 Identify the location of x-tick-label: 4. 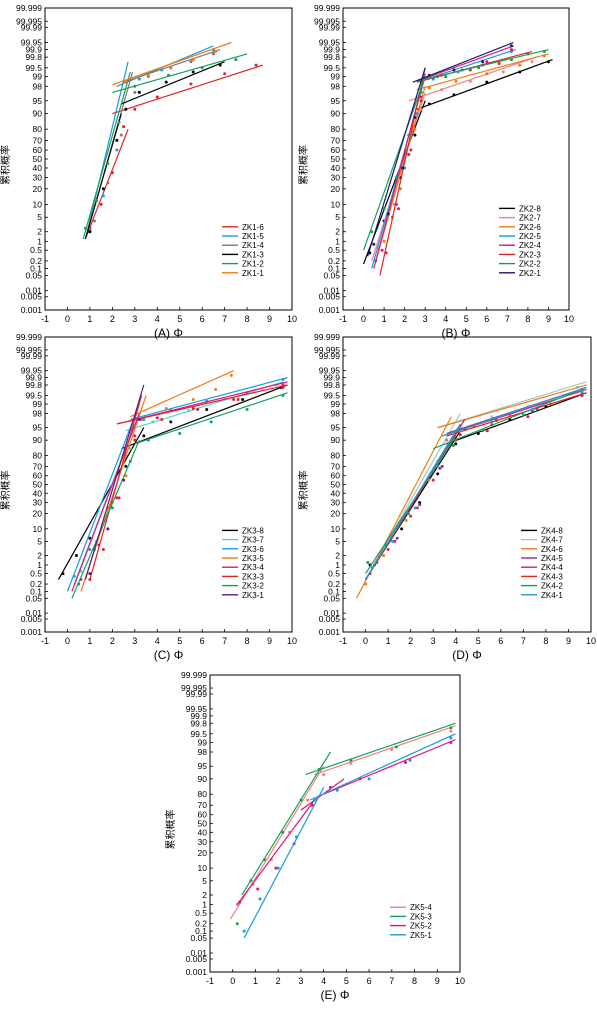
(323, 981).